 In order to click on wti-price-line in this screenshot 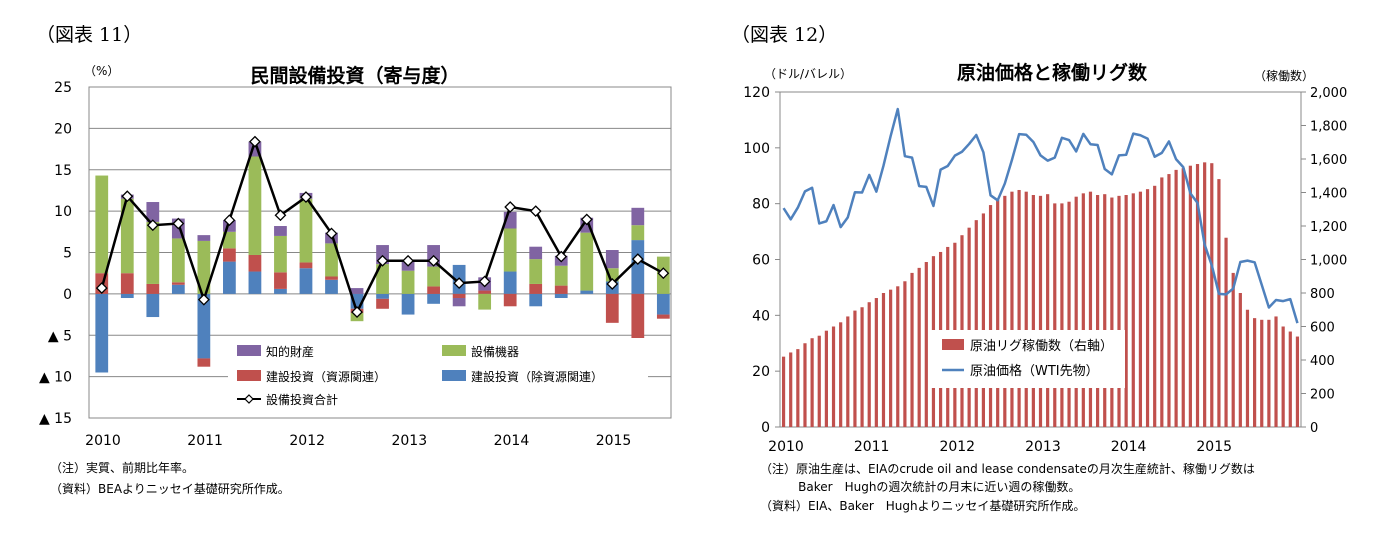, I will do `click(1040, 215)`.